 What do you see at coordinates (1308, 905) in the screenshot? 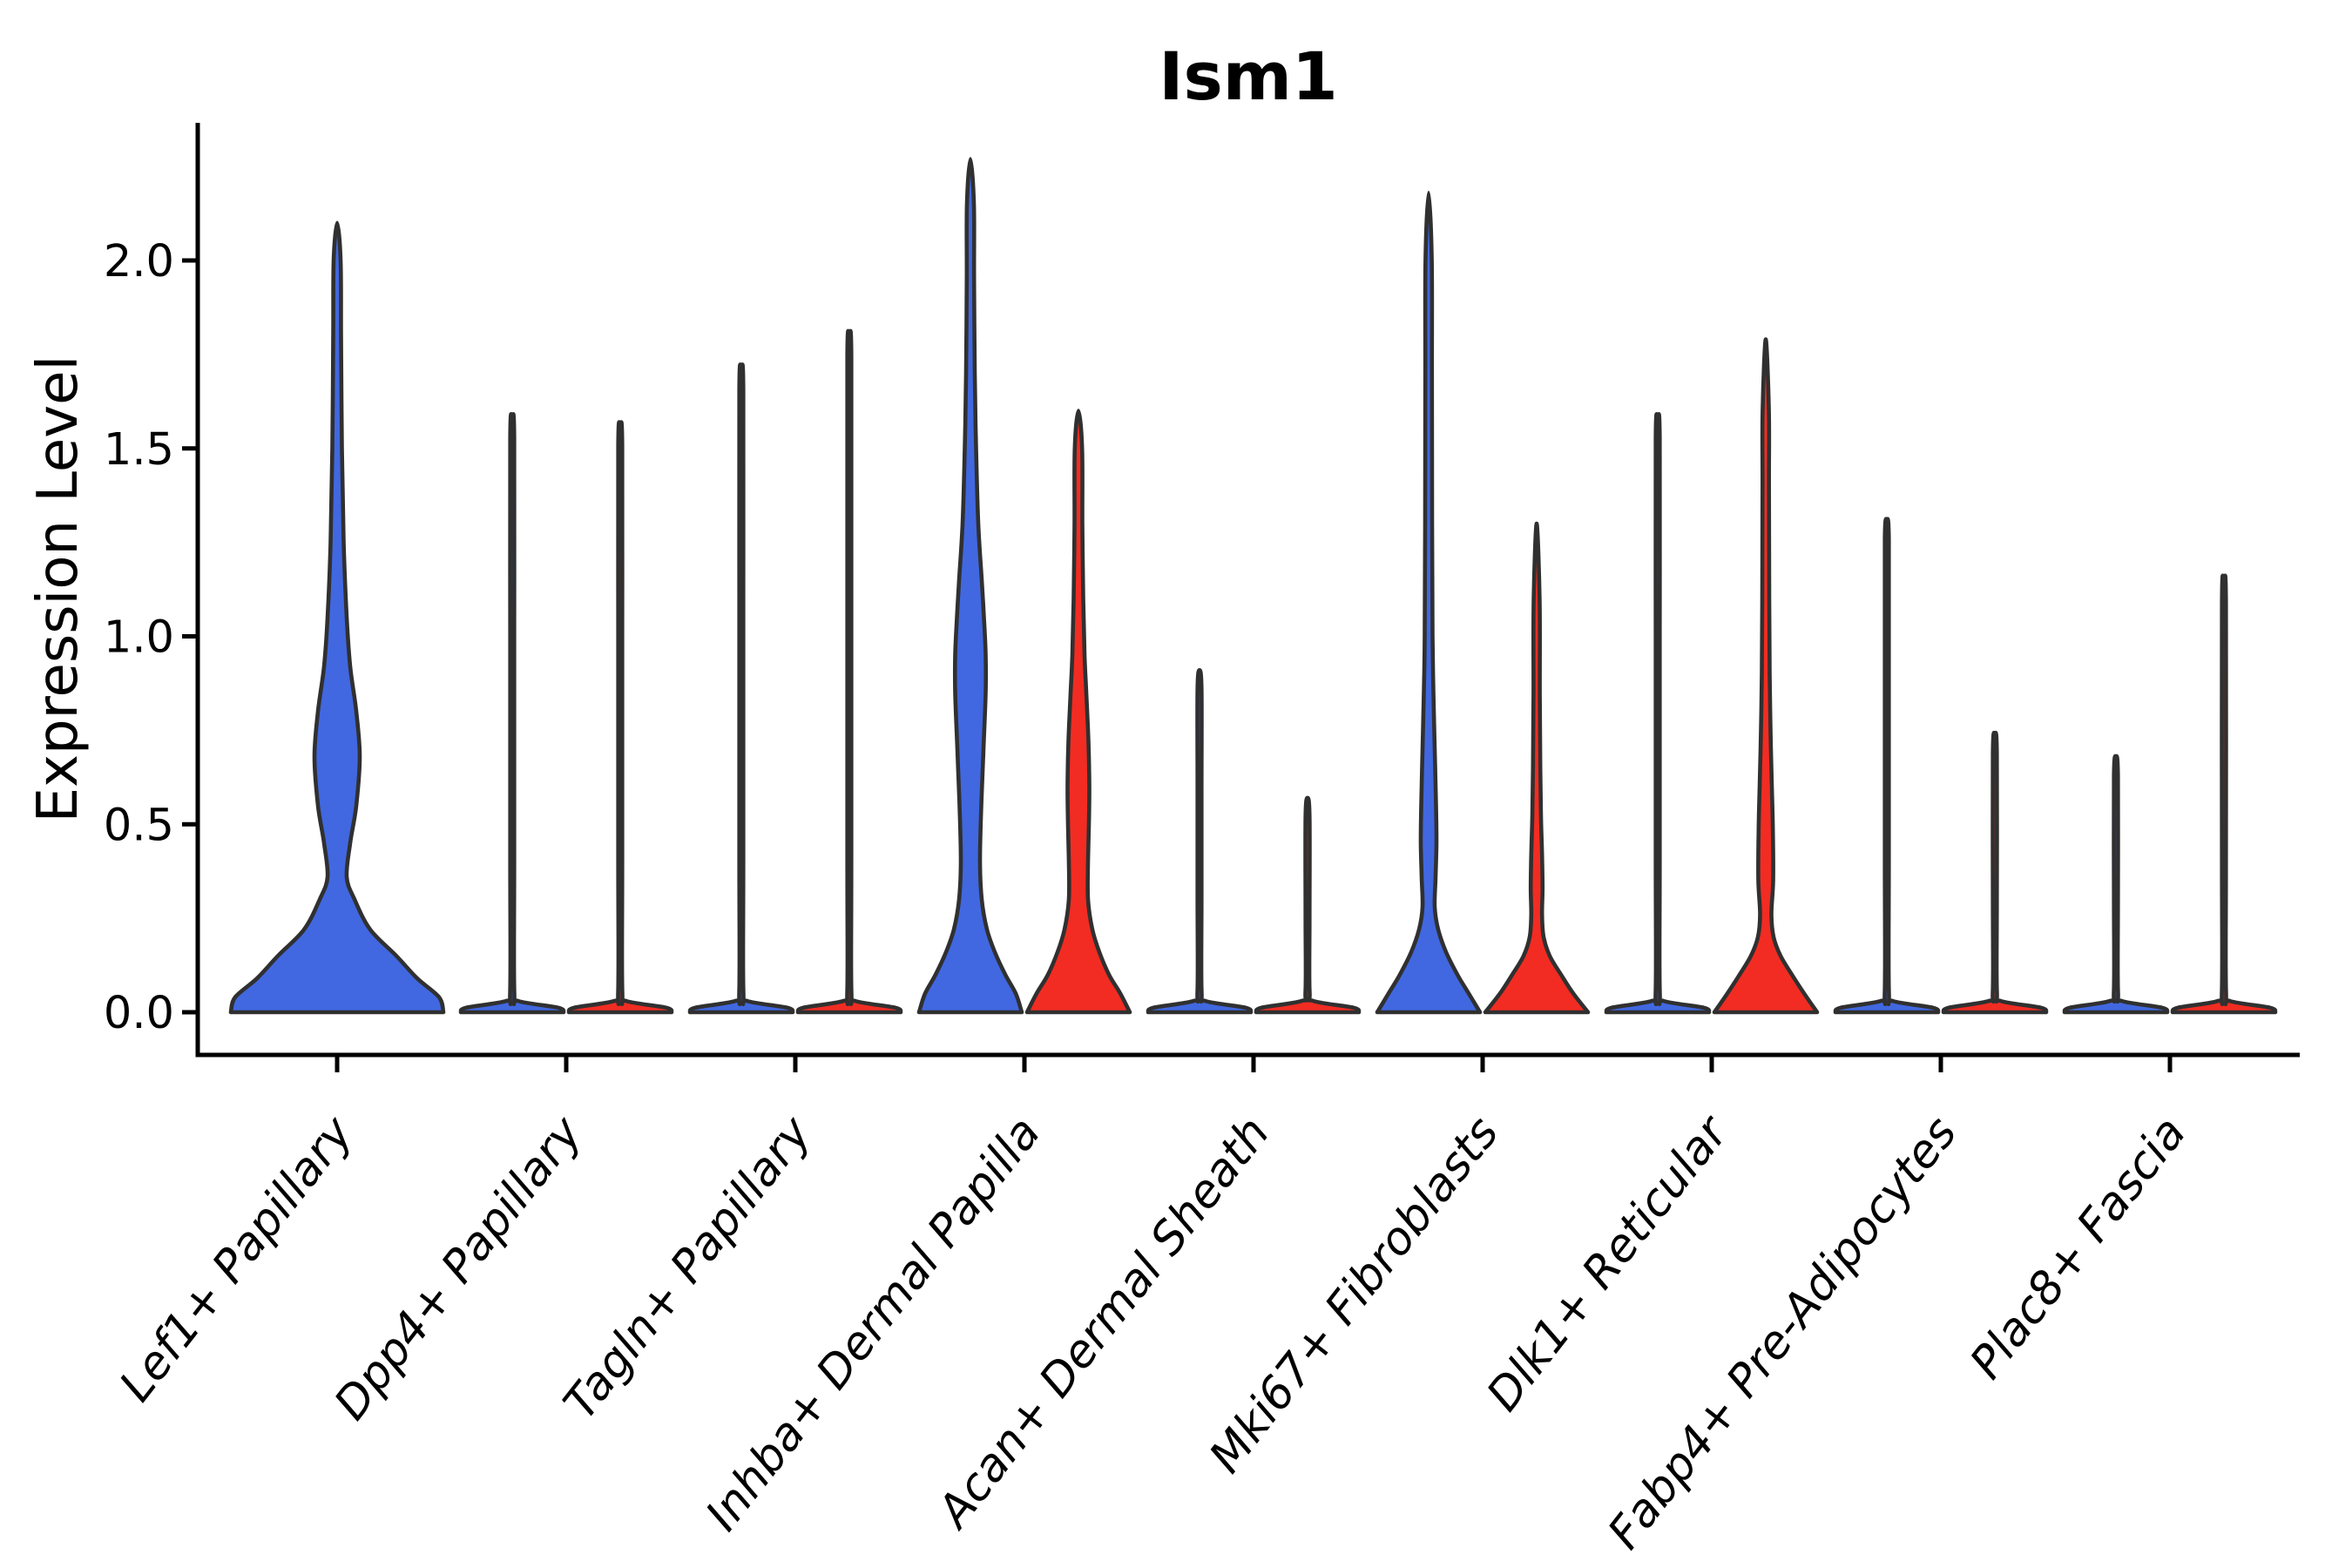
I see `violin-acan-red` at bounding box center [1308, 905].